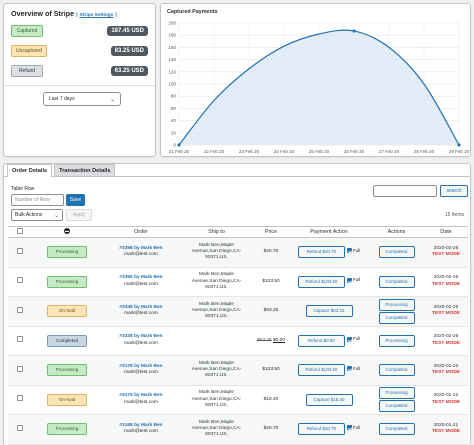 Image resolution: width=474 pixels, height=445 pixels. I want to click on full-label: Full, so click(356, 280).